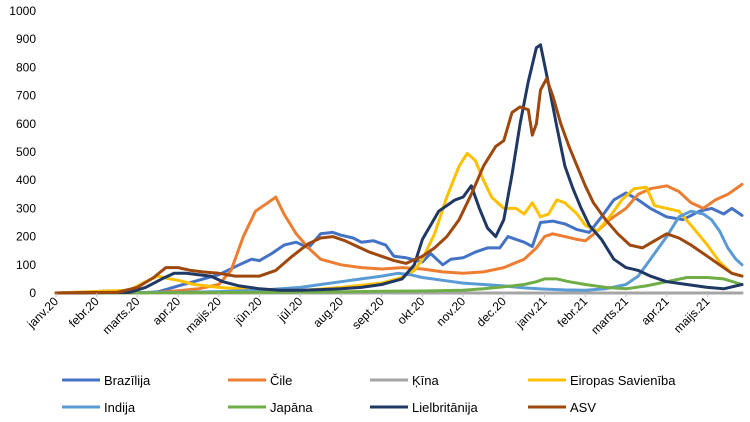 The image size is (750, 422). What do you see at coordinates (26, 96) in the screenshot?
I see `y-tick-label: 700` at bounding box center [26, 96].